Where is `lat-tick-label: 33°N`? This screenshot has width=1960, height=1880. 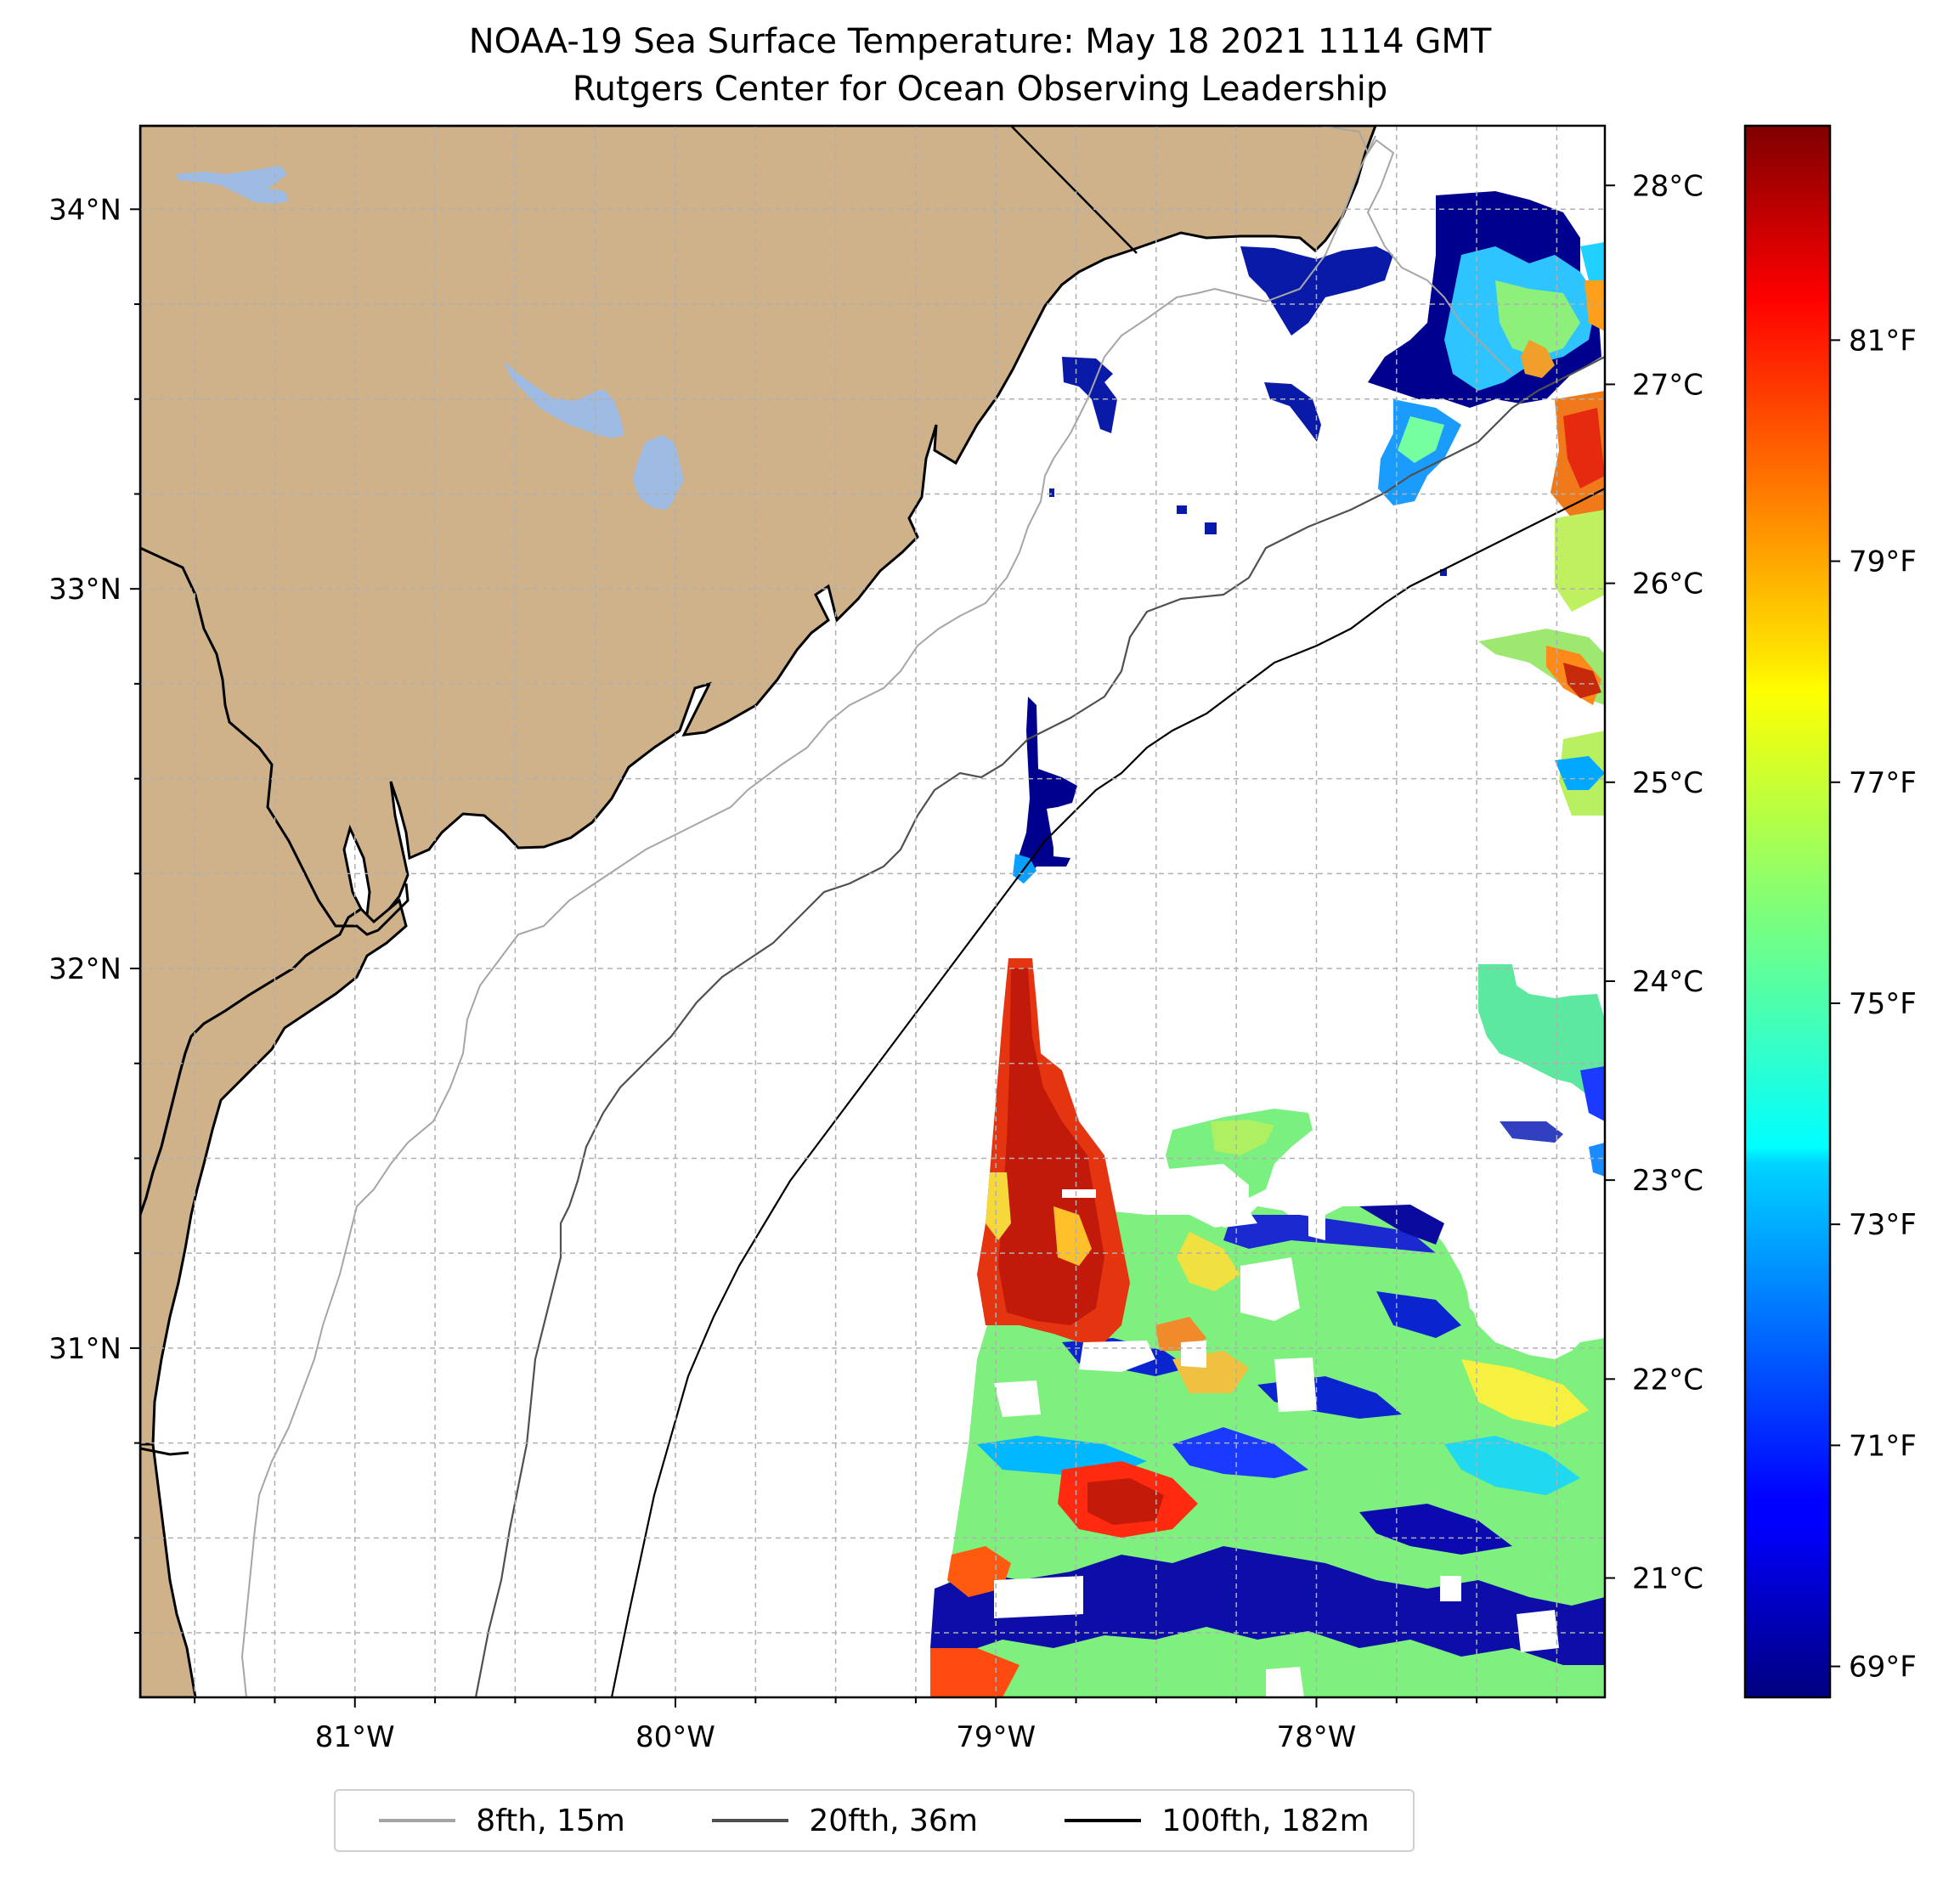
lat-tick-label: 33°N is located at coordinates (85, 590).